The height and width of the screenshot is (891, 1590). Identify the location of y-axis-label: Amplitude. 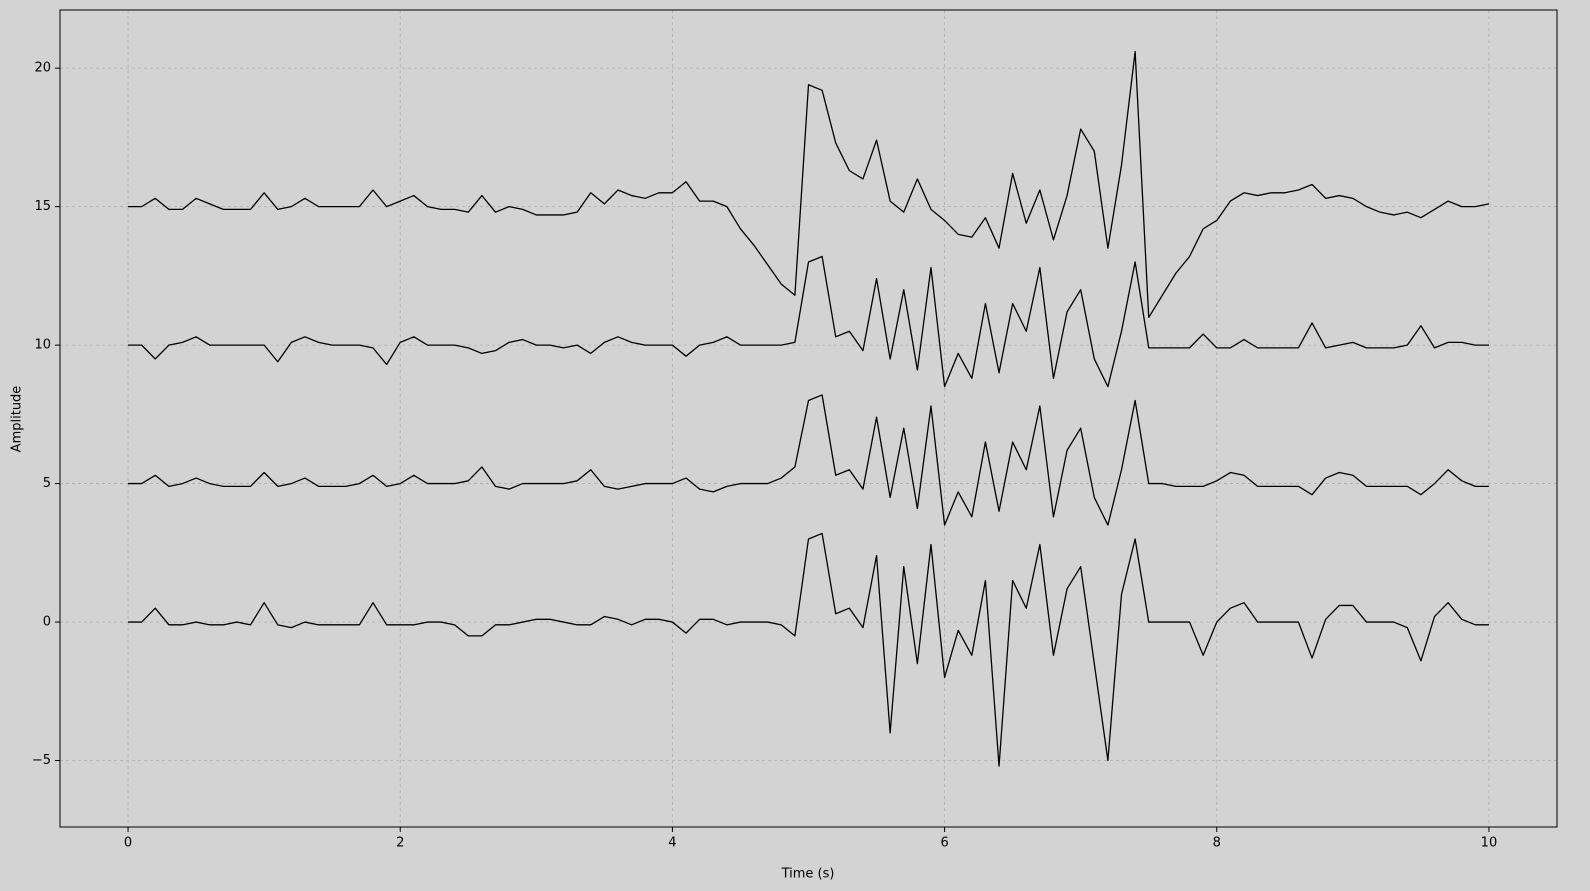
(17, 419).